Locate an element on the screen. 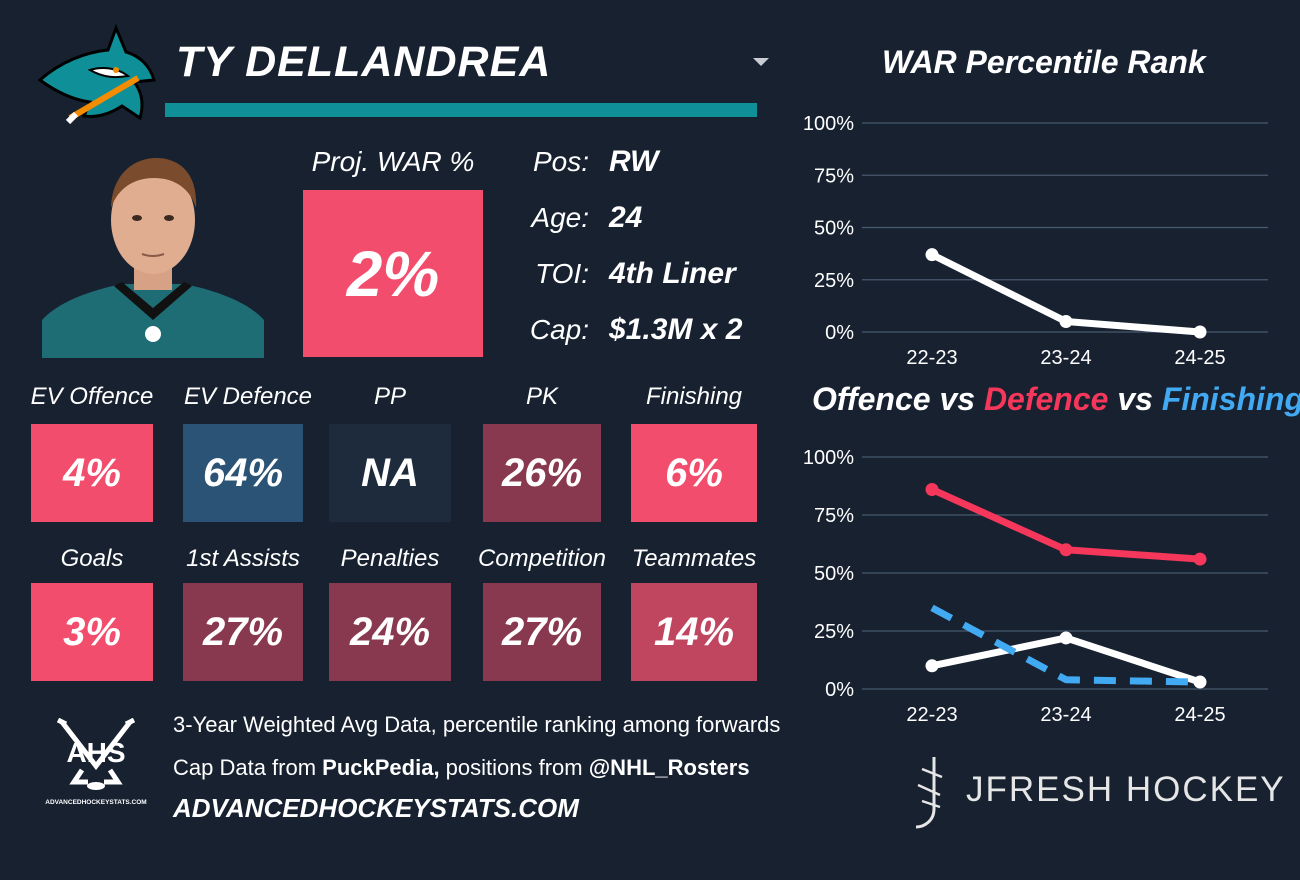  bio-toi-label: TOI: is located at coordinates (562, 273).